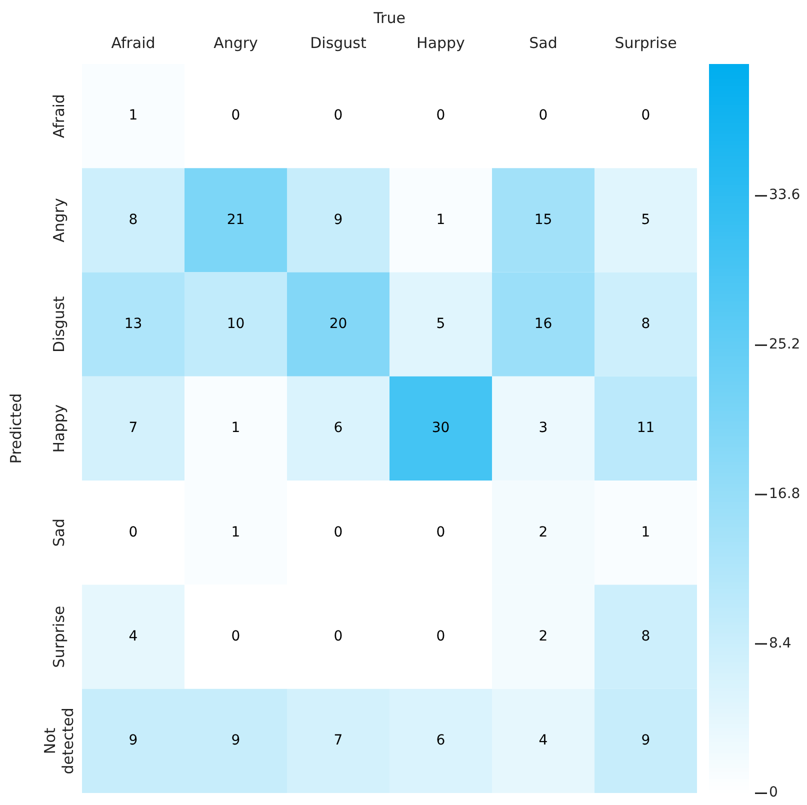  I want to click on y-tick-label: Sad, so click(59, 532).